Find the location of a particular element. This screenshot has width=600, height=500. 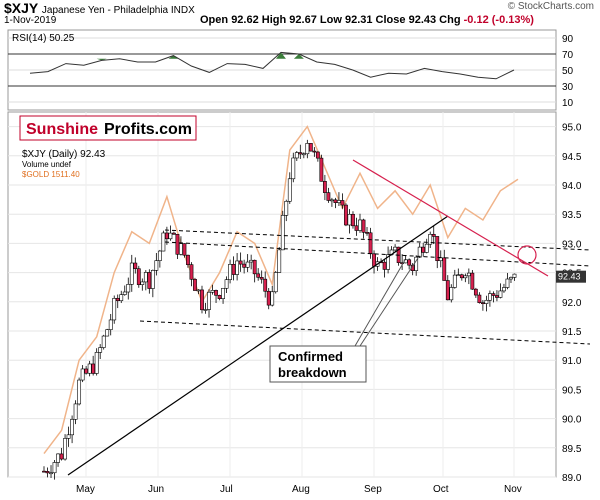

rsi-tick-label: 90 is located at coordinates (568, 39).